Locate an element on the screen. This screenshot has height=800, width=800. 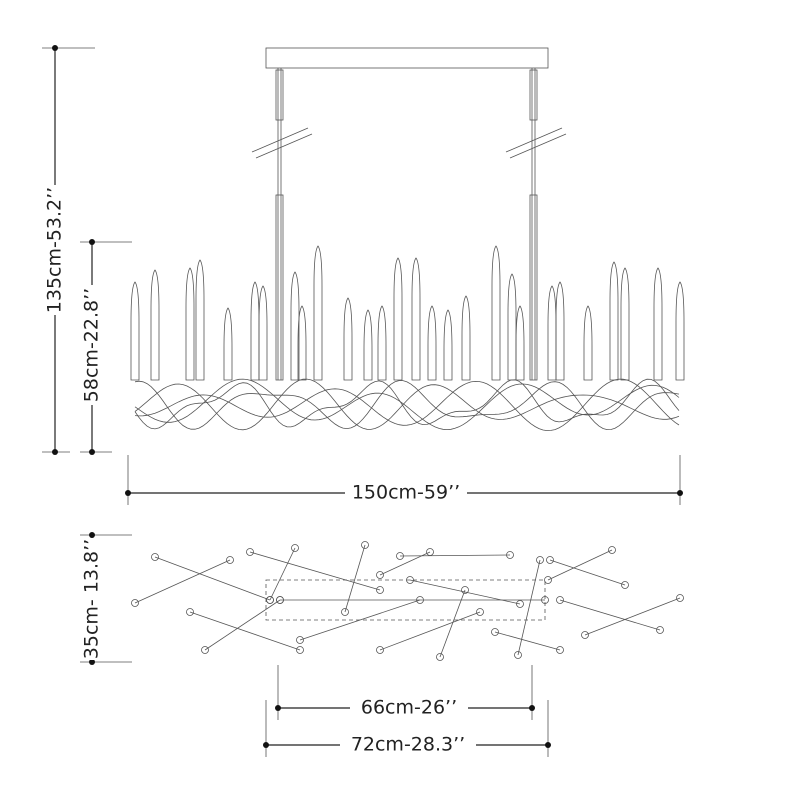
top-view is located at coordinates (407, 601).